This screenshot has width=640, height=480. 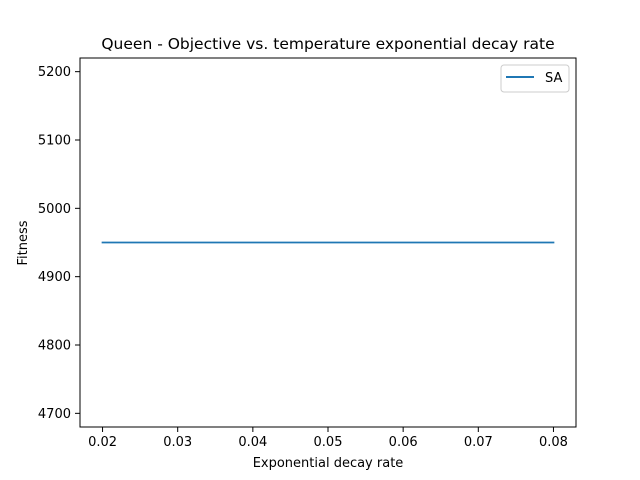 I want to click on x-tick-label: 0.05, so click(x=328, y=442).